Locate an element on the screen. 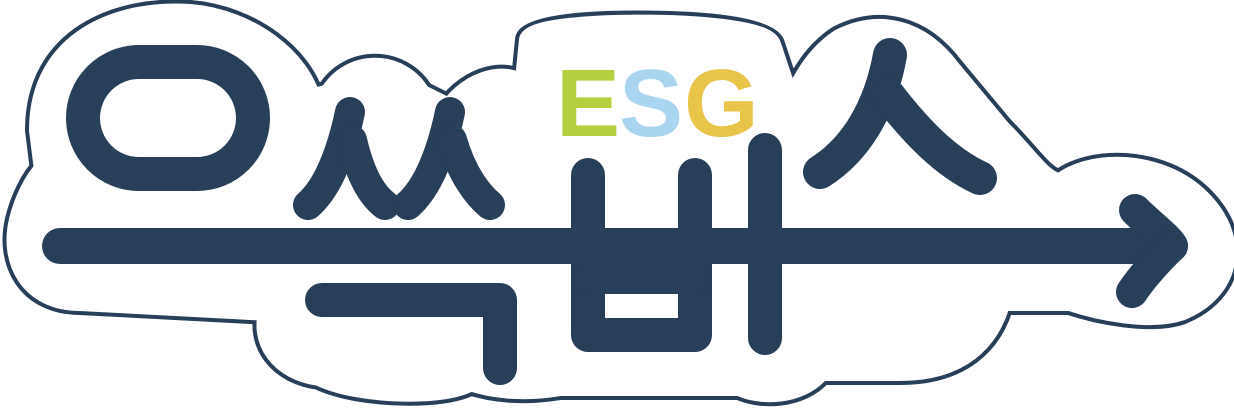  eu-circle-stroke is located at coordinates (168, 118).